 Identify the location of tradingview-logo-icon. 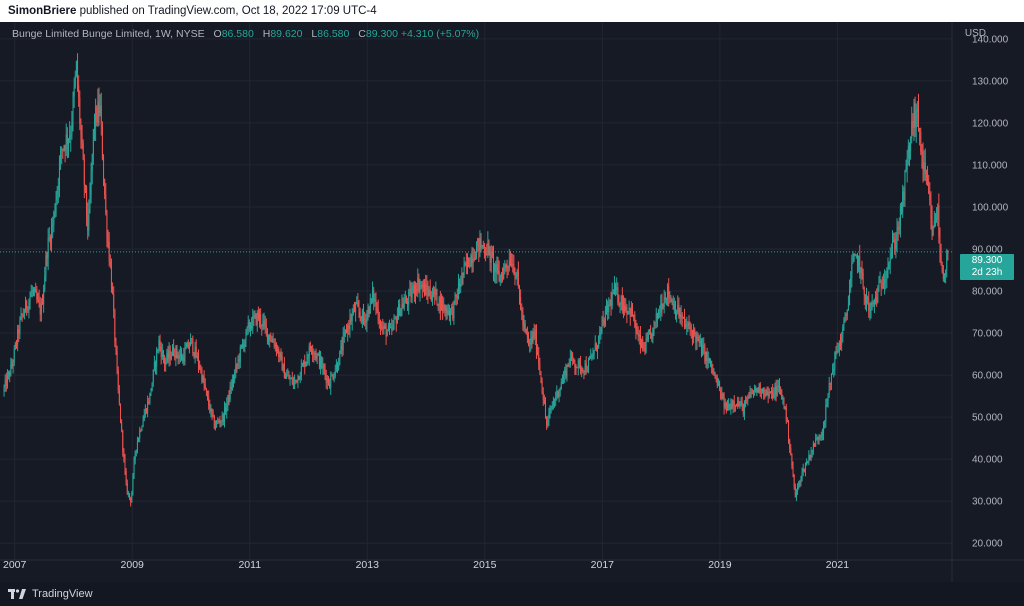
(17, 594).